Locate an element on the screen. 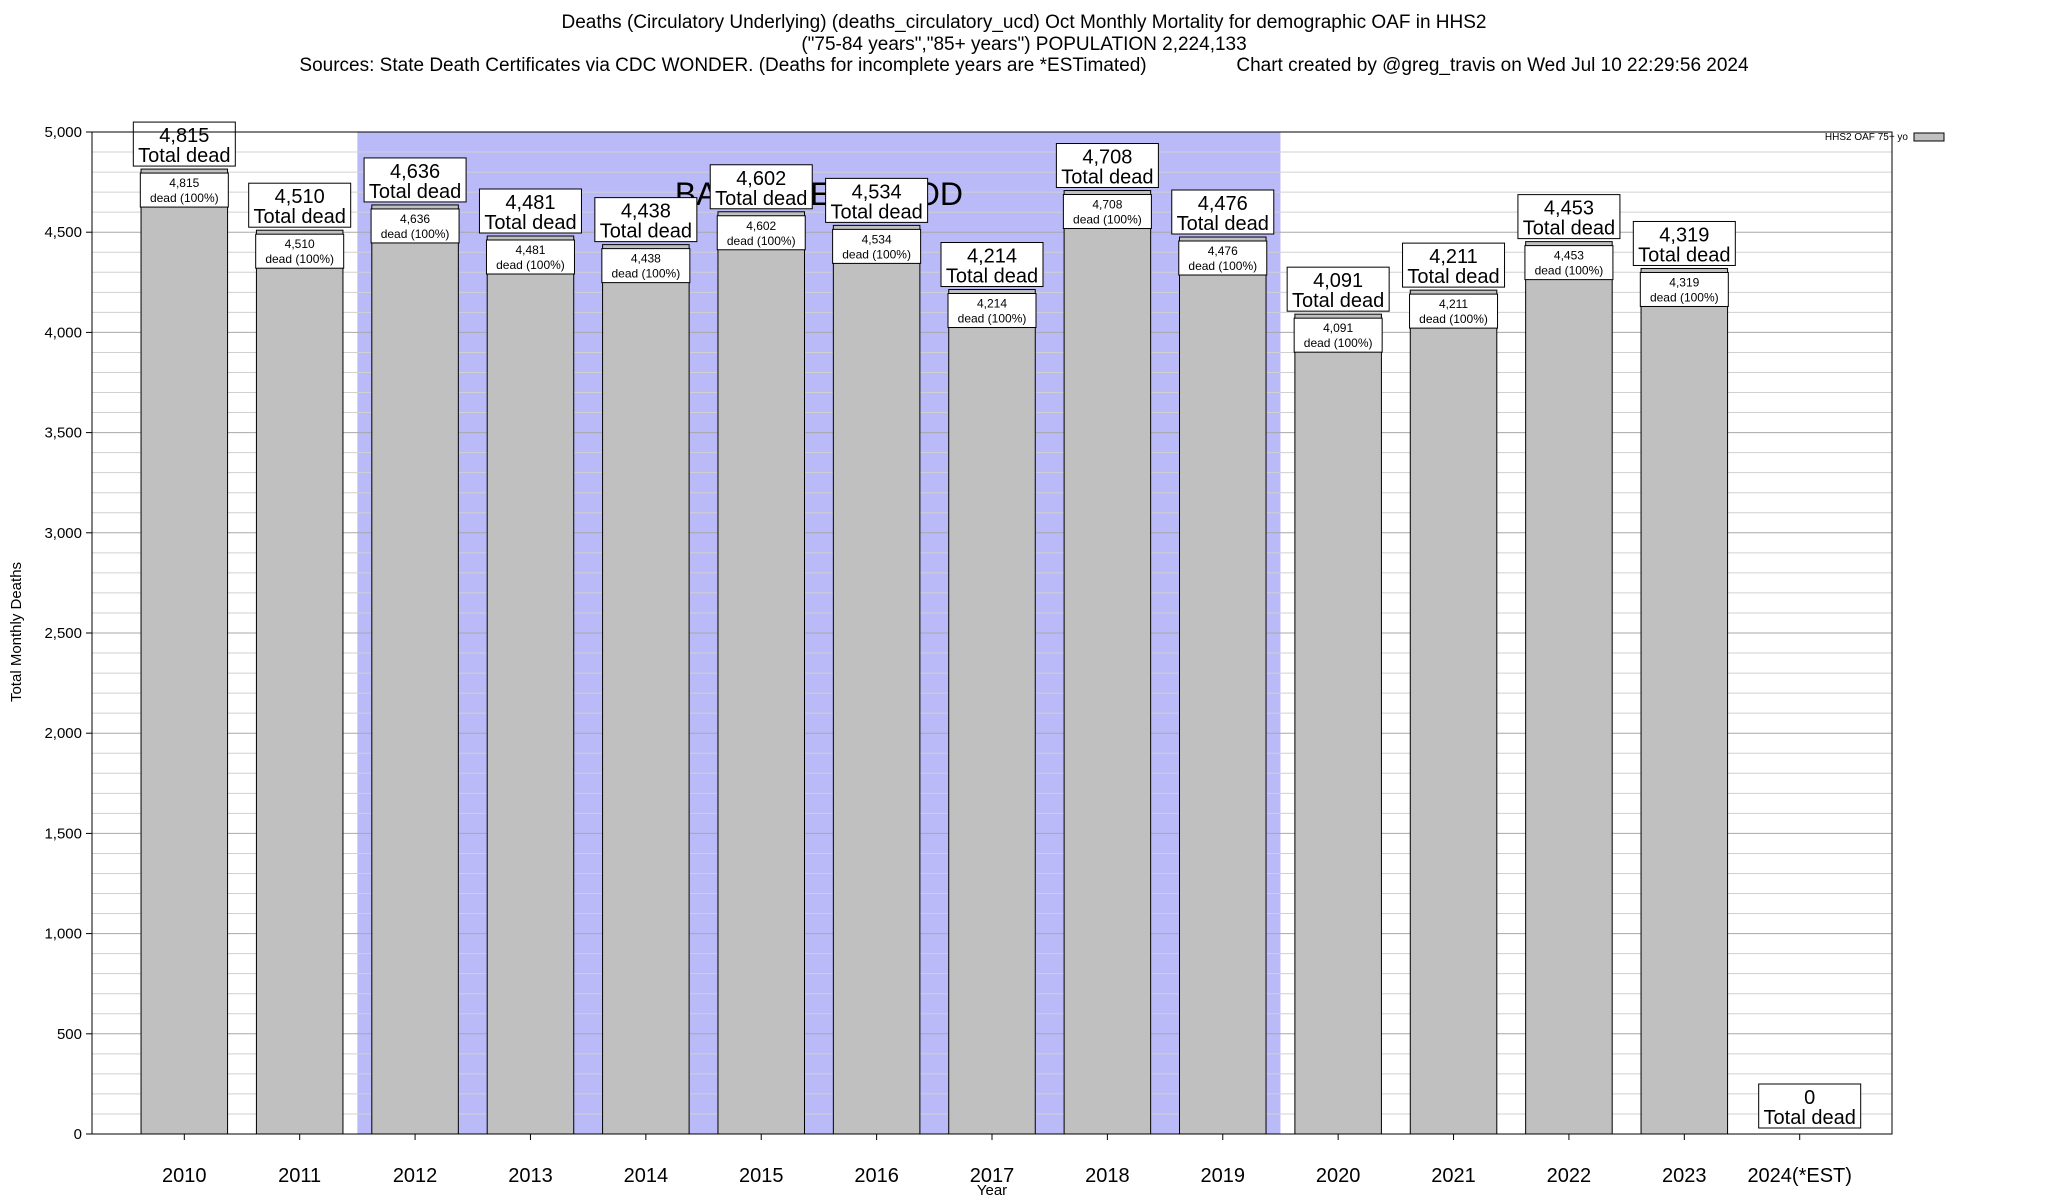  bar-value-label: 4,815 is located at coordinates (184, 136).